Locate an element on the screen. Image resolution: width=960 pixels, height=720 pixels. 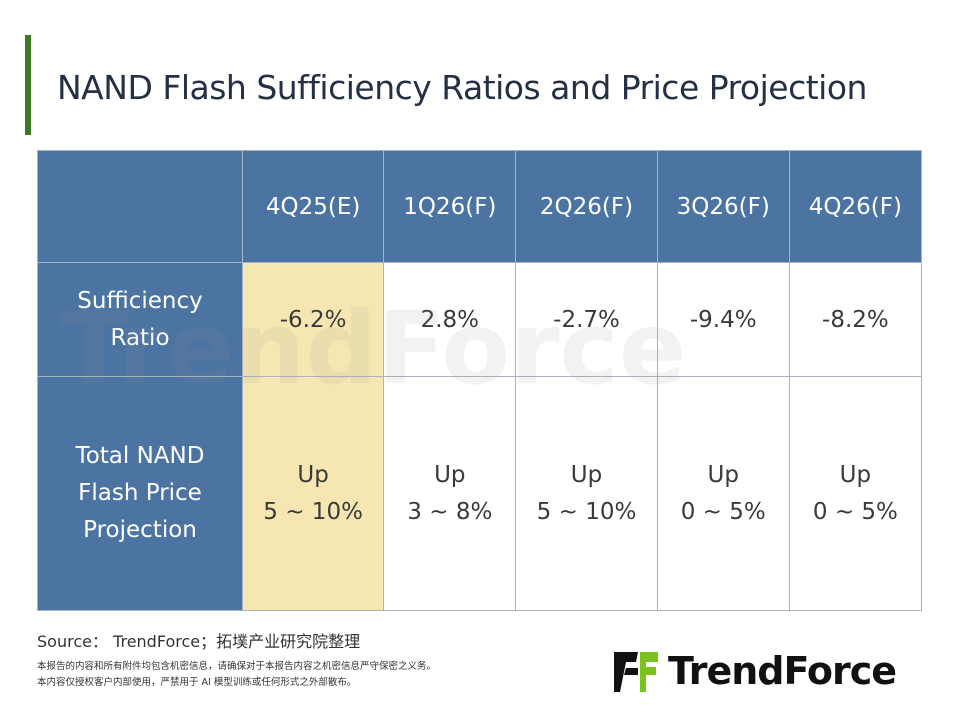
logo-text: TrendForce is located at coordinates (782, 671).